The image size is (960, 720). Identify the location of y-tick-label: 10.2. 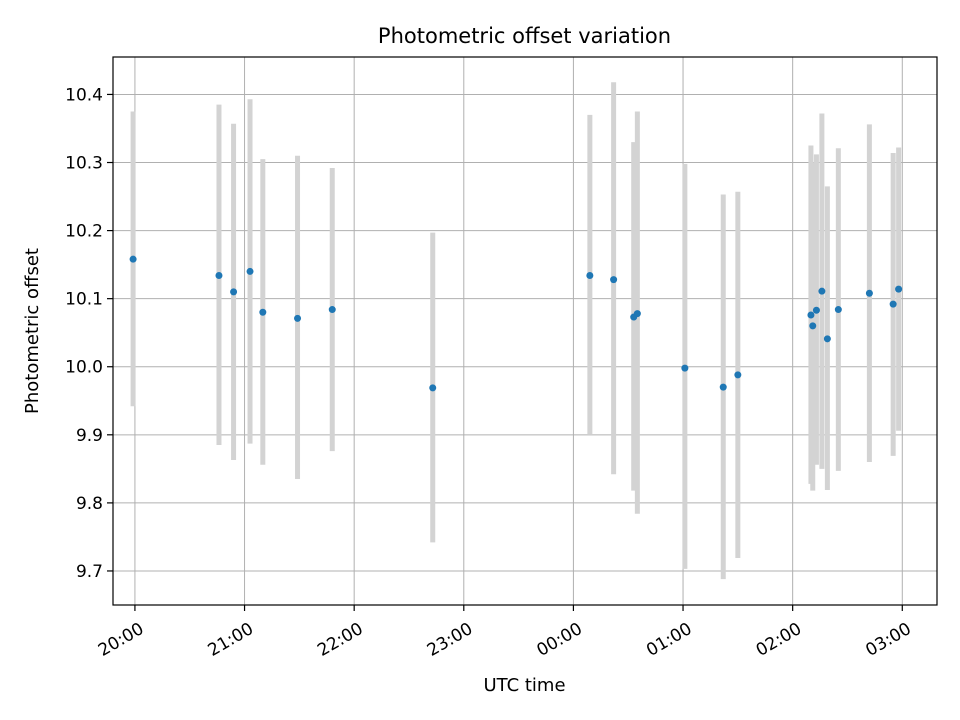
(84, 232).